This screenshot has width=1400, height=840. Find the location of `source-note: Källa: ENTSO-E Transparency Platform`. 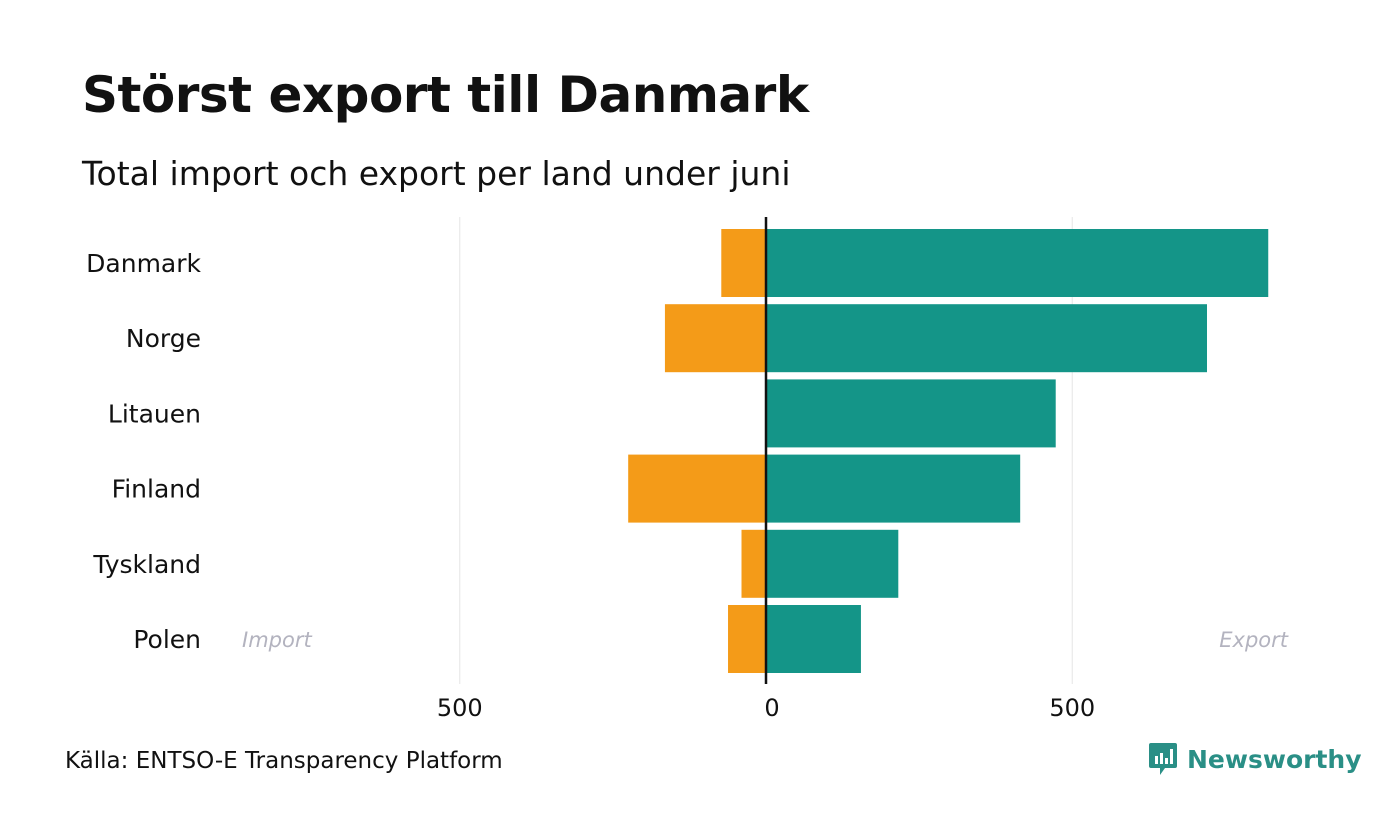

source-note: Källa: ENTSO-E Transparency Platform is located at coordinates (284, 761).